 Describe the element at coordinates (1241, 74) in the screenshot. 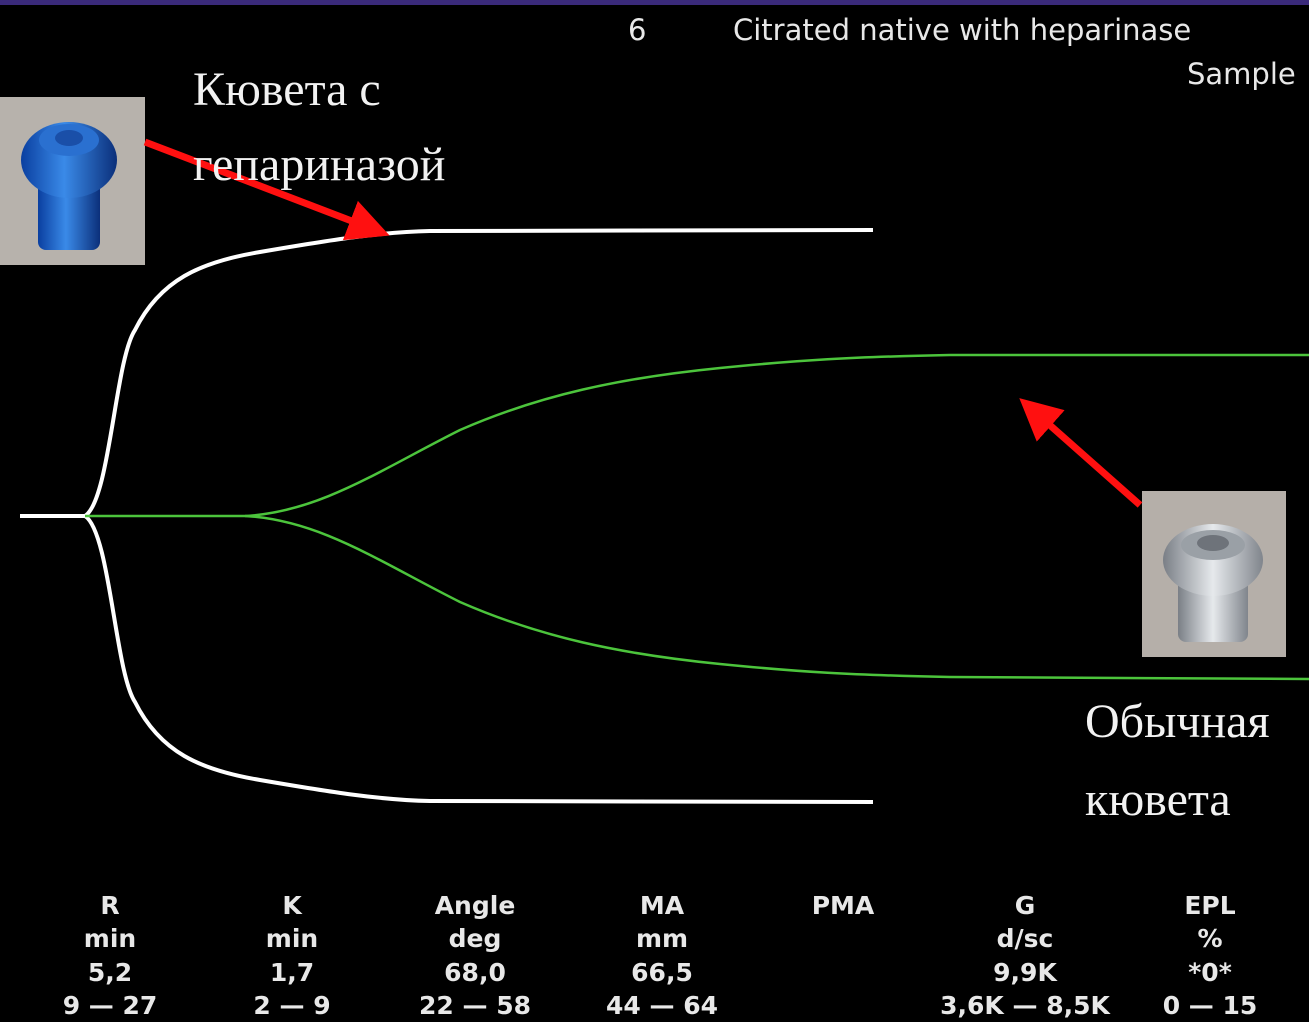

I see `sample-label: Sample` at that location.